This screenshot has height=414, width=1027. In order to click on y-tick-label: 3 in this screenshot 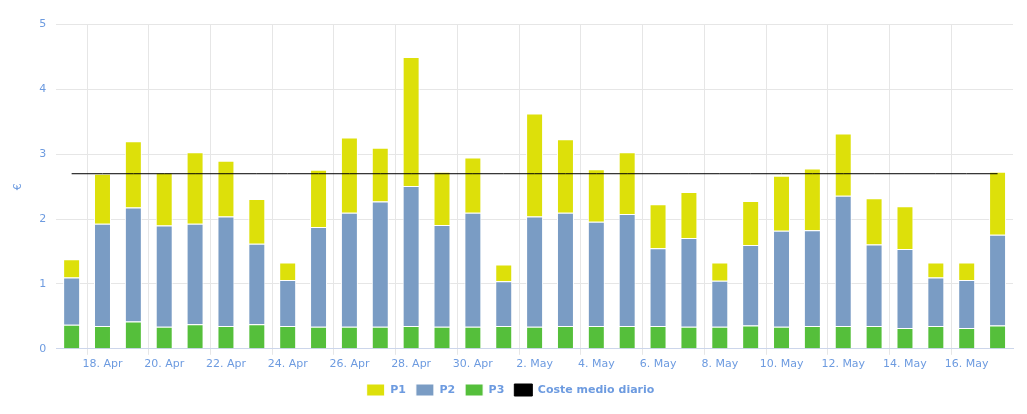, I will do `click(43, 154)`.